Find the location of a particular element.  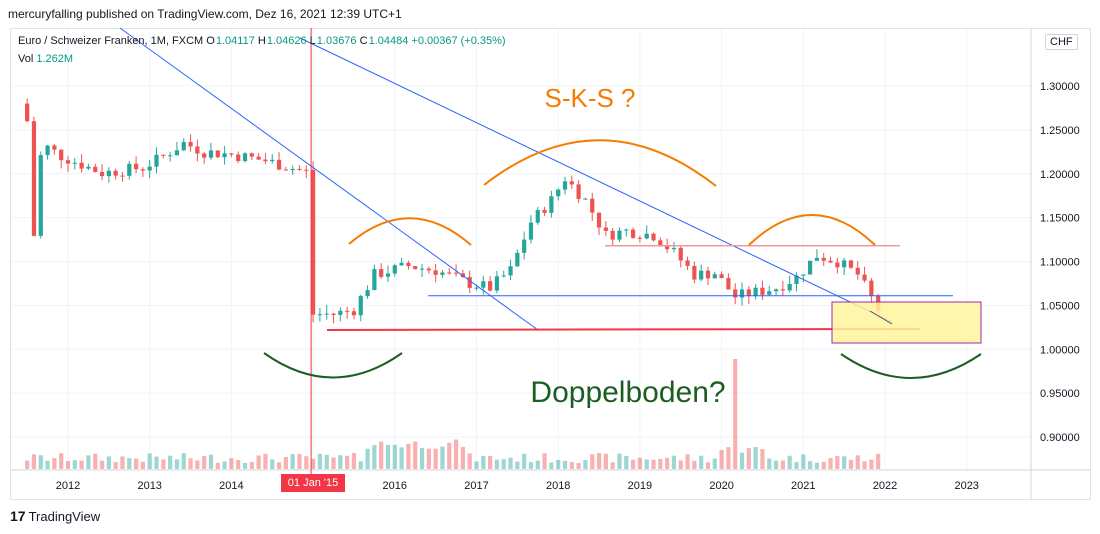

time-tick-label: 2014 is located at coordinates (231, 486).